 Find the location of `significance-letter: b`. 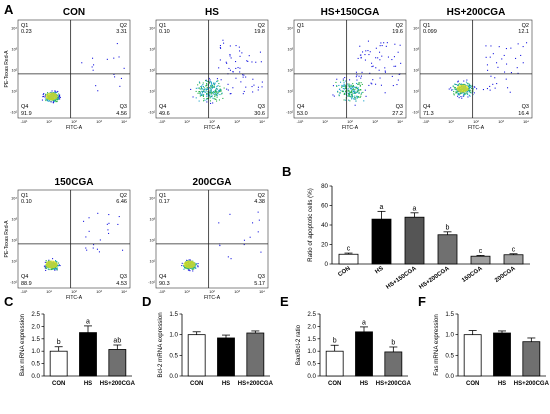

significance-letter: b is located at coordinates (335, 341).